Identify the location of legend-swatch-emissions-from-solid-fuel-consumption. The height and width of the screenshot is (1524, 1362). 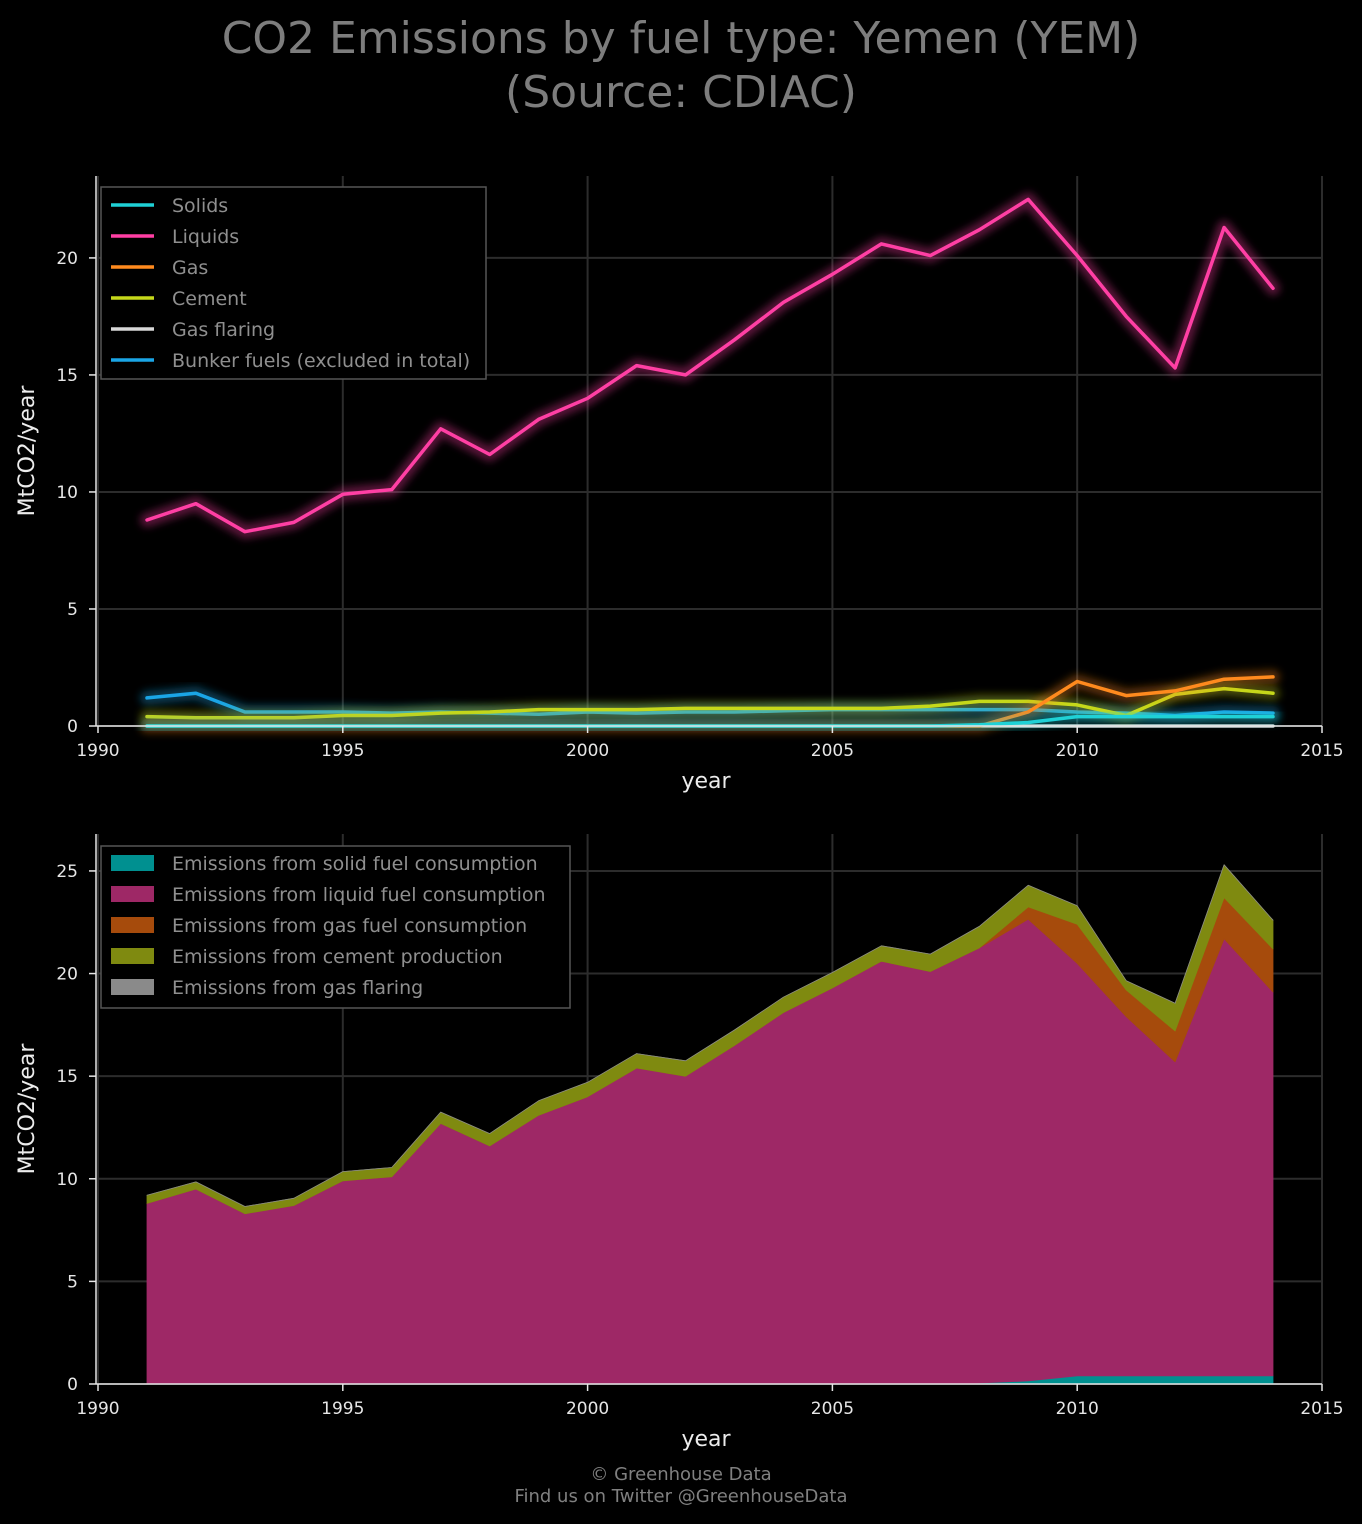
(132, 863).